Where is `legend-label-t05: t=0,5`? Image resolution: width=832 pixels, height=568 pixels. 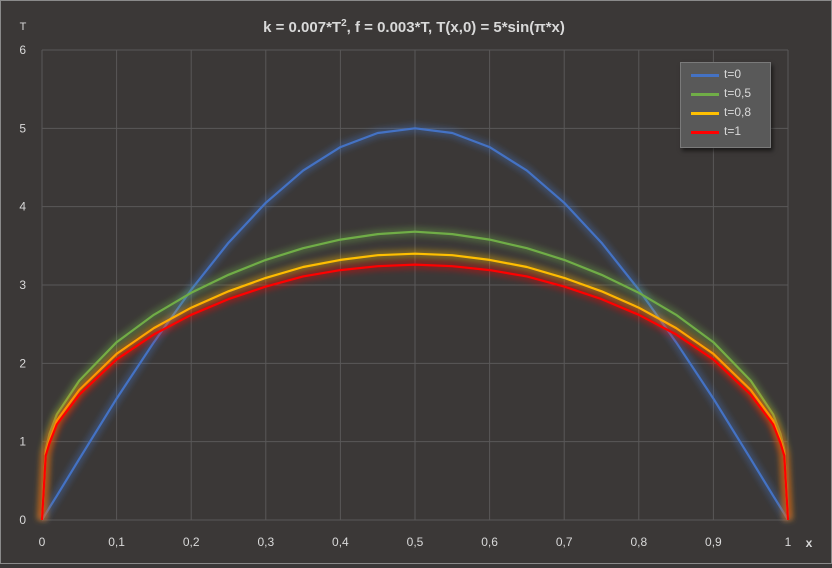 legend-label-t05: t=0,5 is located at coordinates (738, 93).